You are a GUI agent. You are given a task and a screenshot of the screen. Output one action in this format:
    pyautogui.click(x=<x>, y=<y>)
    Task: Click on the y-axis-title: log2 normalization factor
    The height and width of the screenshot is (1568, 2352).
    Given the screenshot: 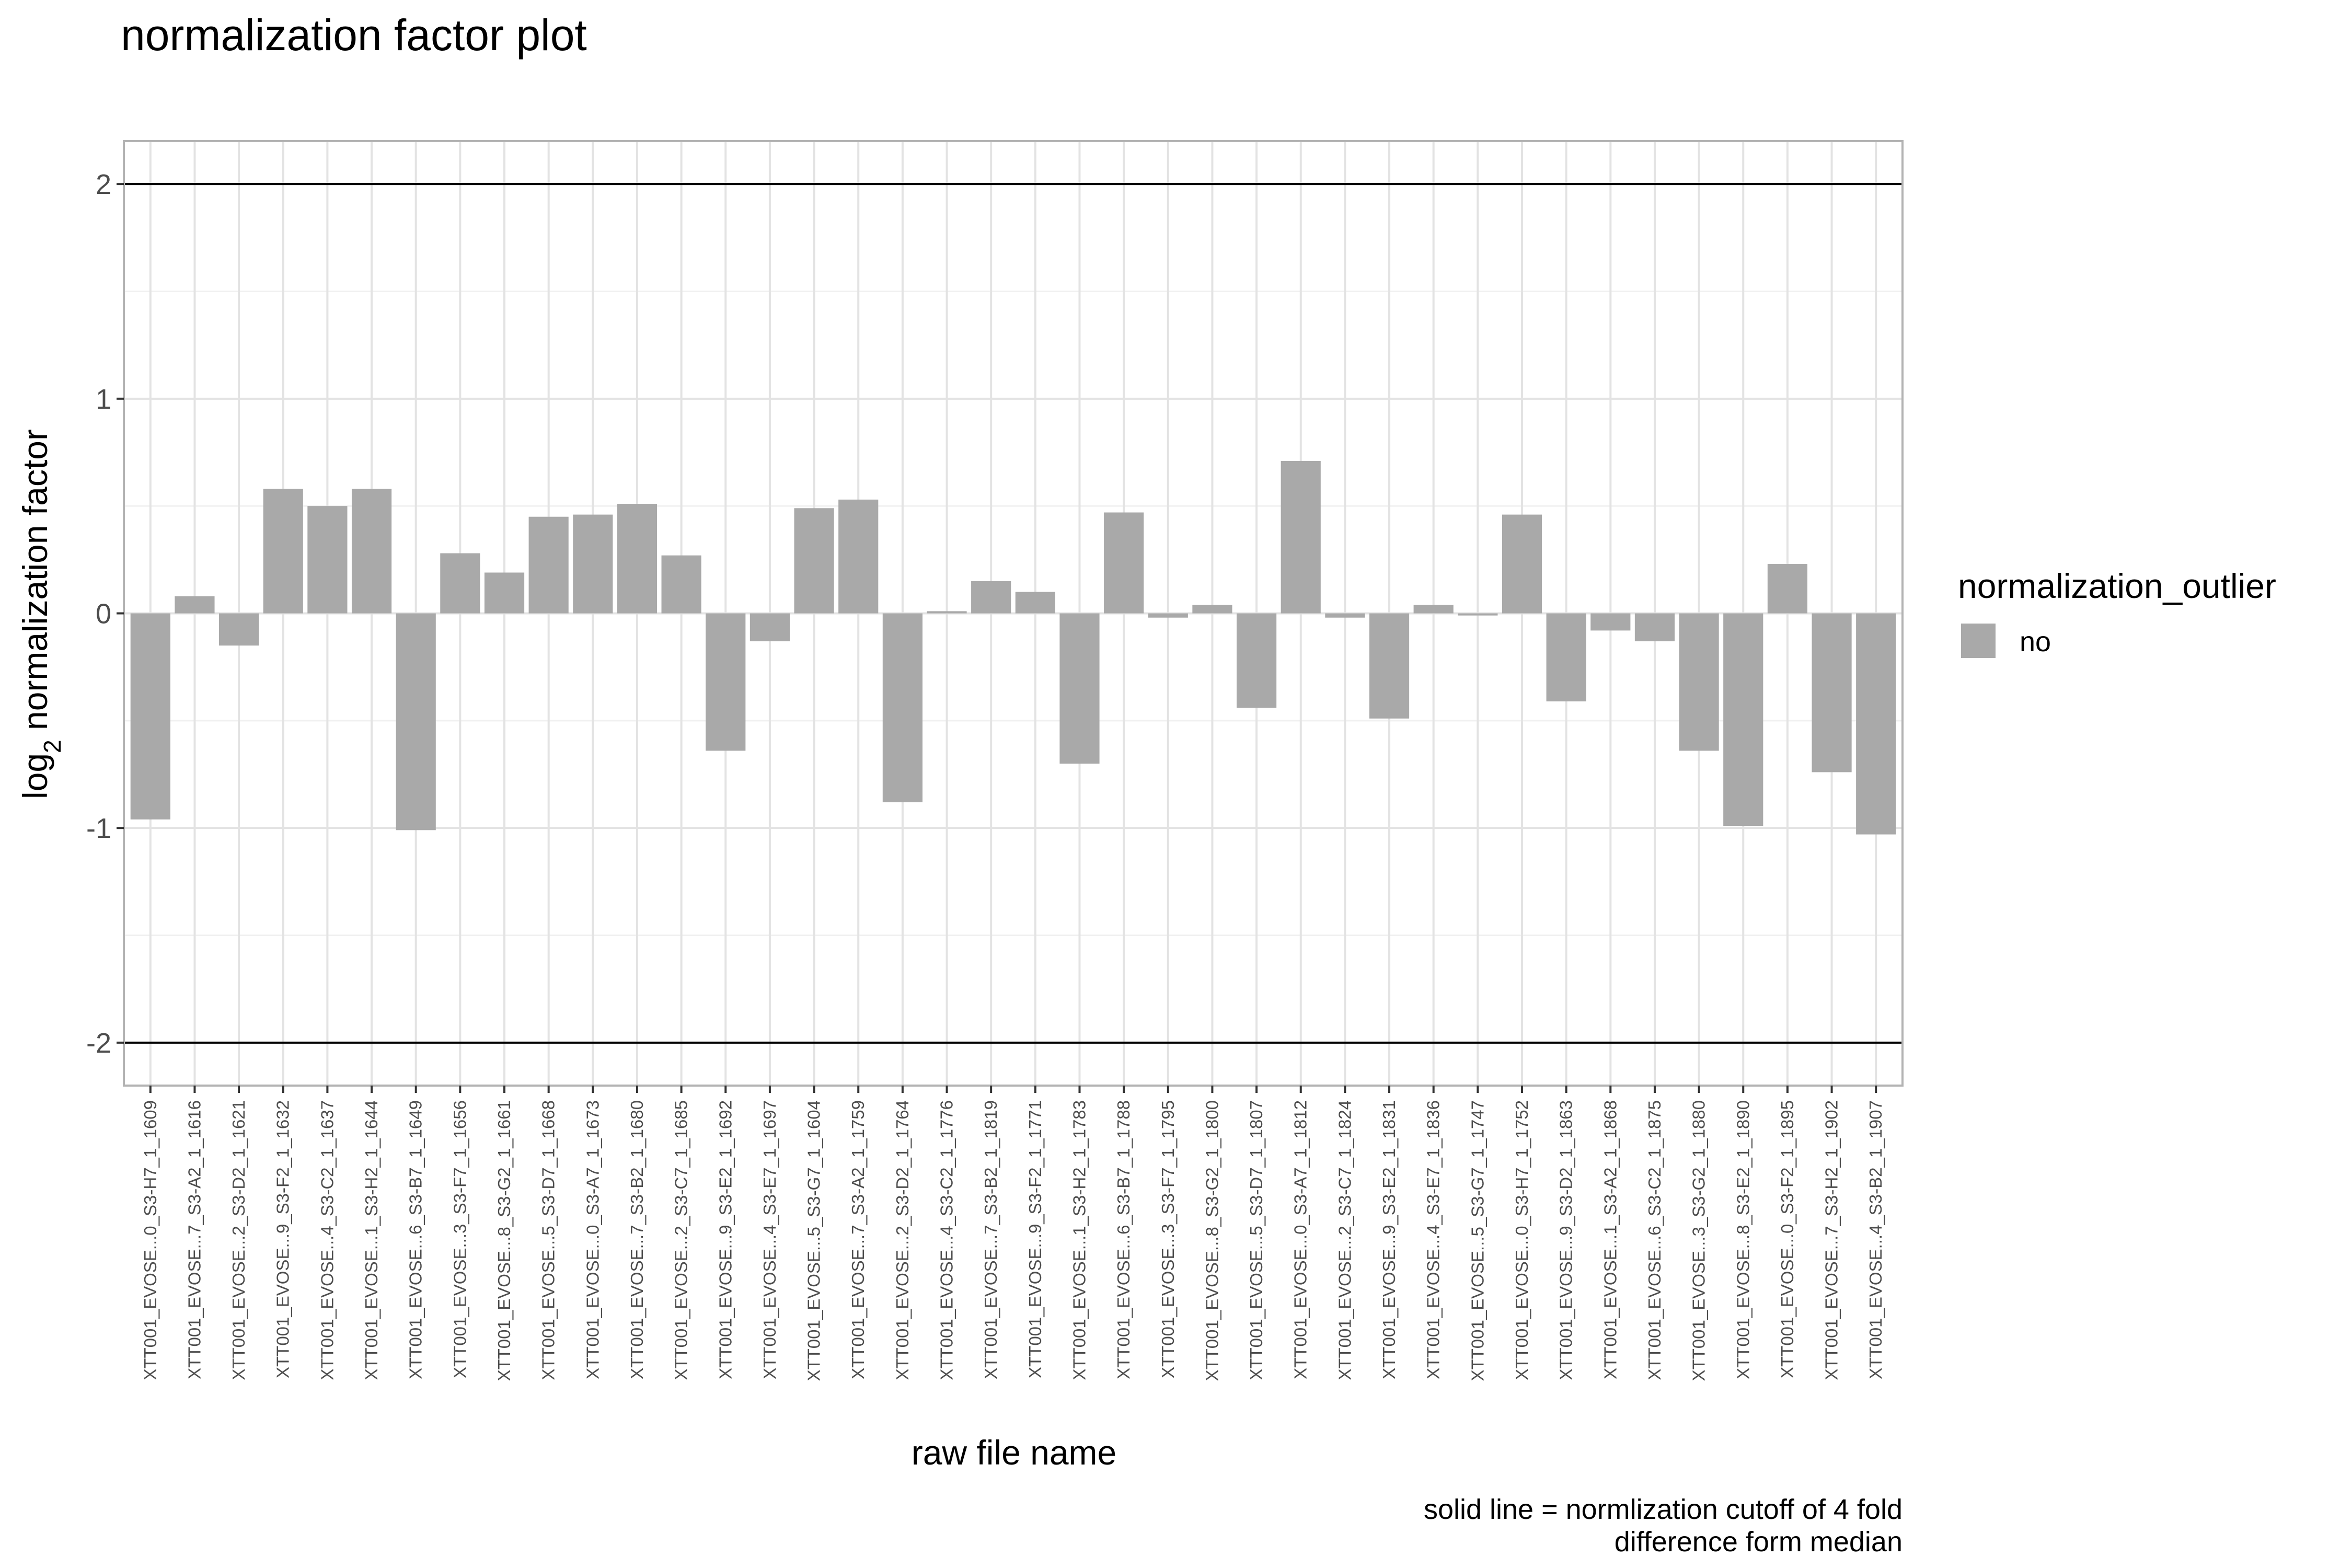 What is the action you would take?
    pyautogui.click(x=41, y=614)
    